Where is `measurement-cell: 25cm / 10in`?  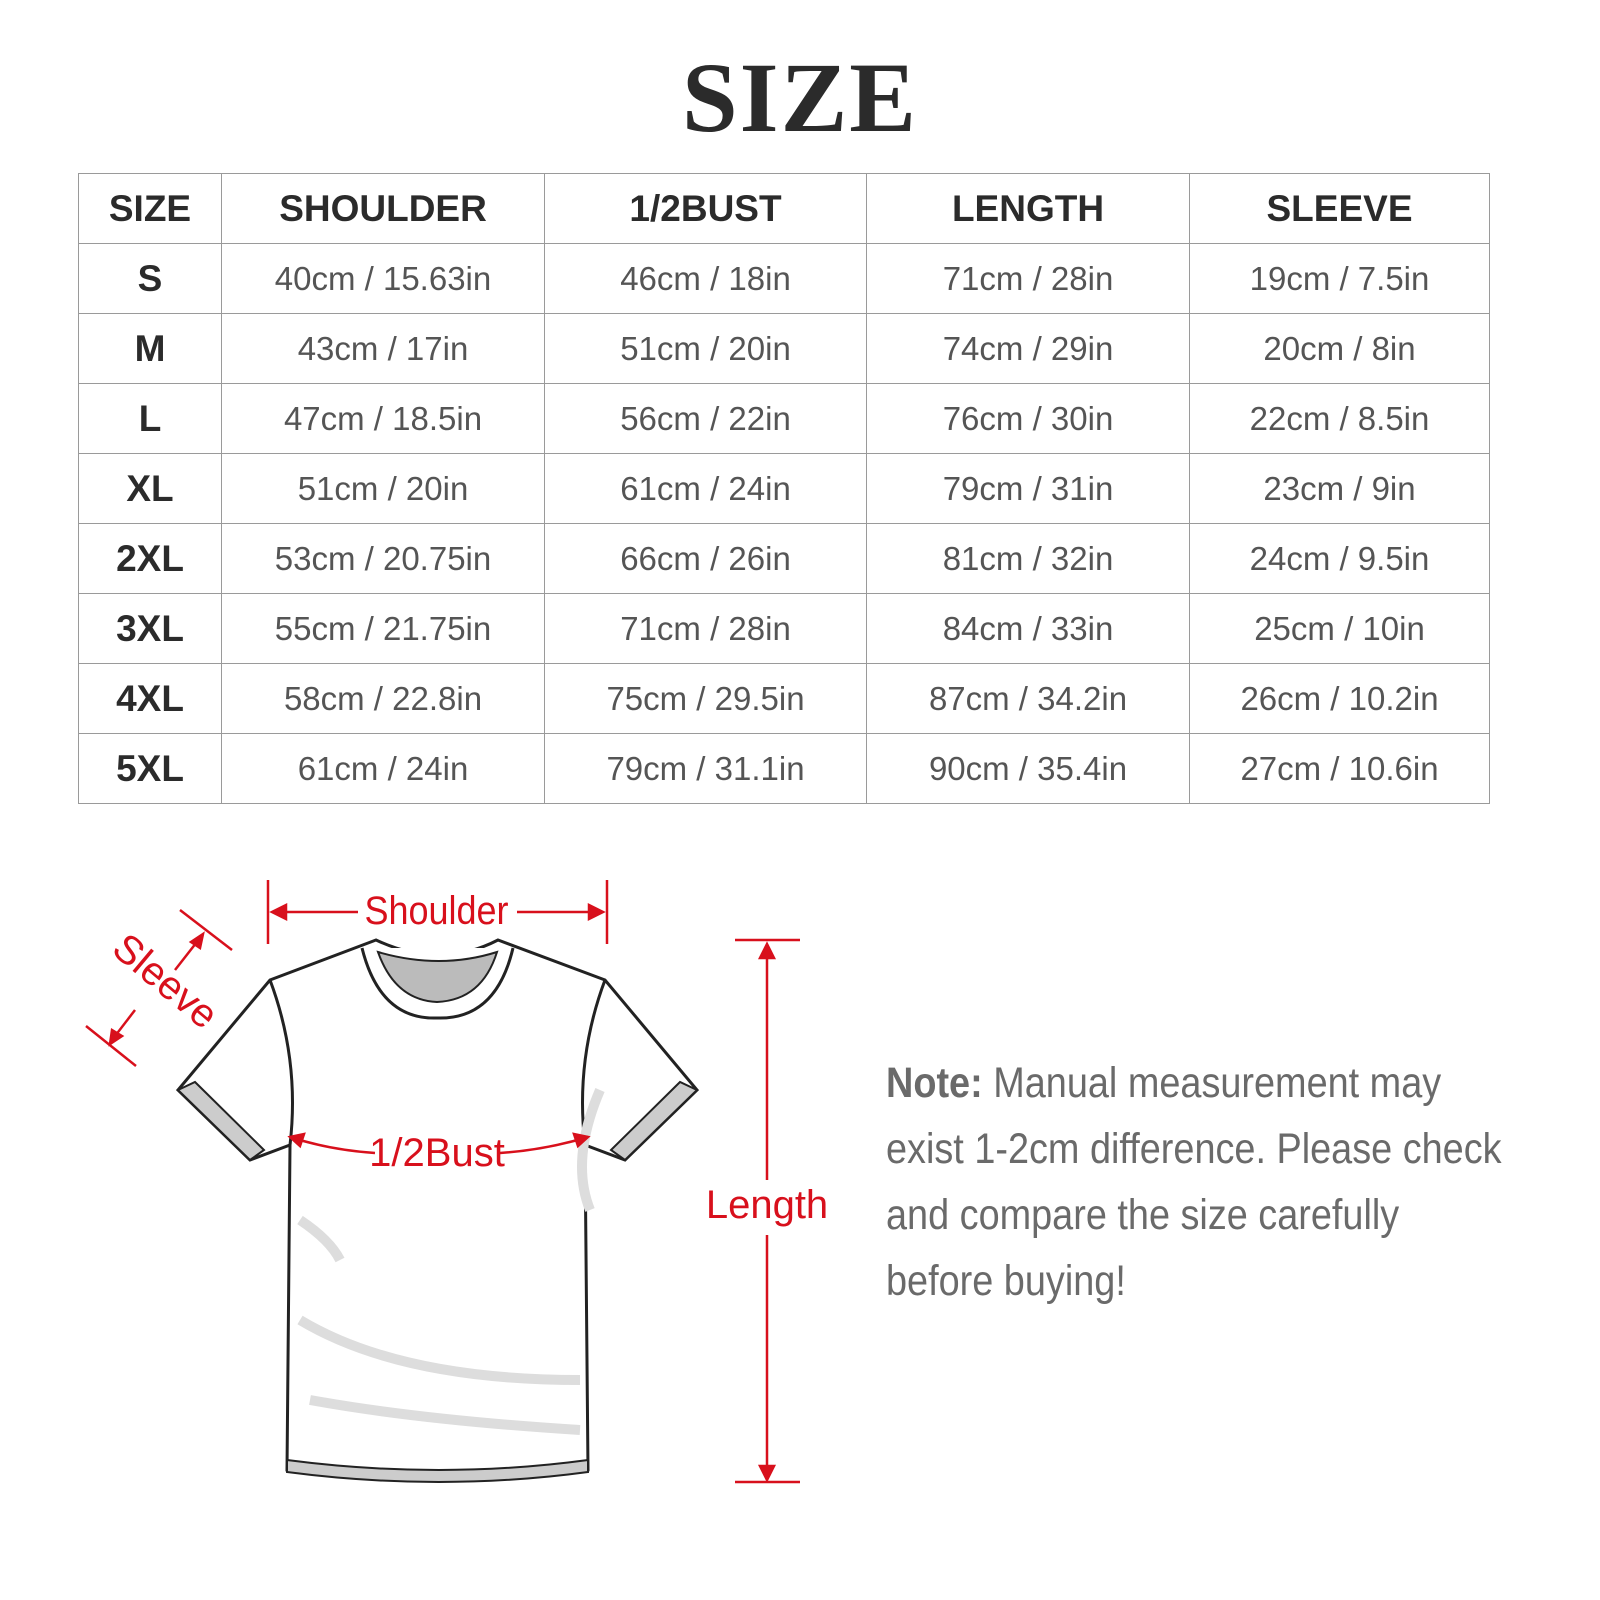
measurement-cell: 25cm / 10in is located at coordinates (1339, 628).